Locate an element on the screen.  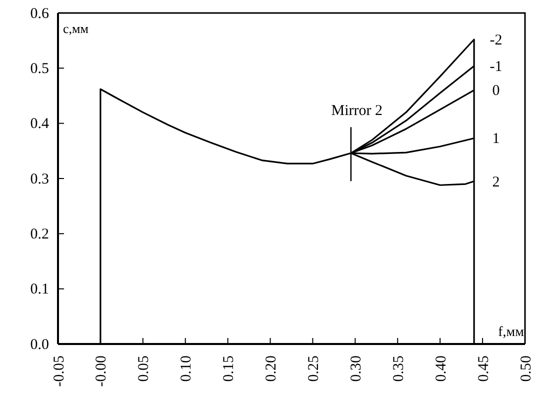
x-tick-label: -0.00 is located at coordinates (102, 371).